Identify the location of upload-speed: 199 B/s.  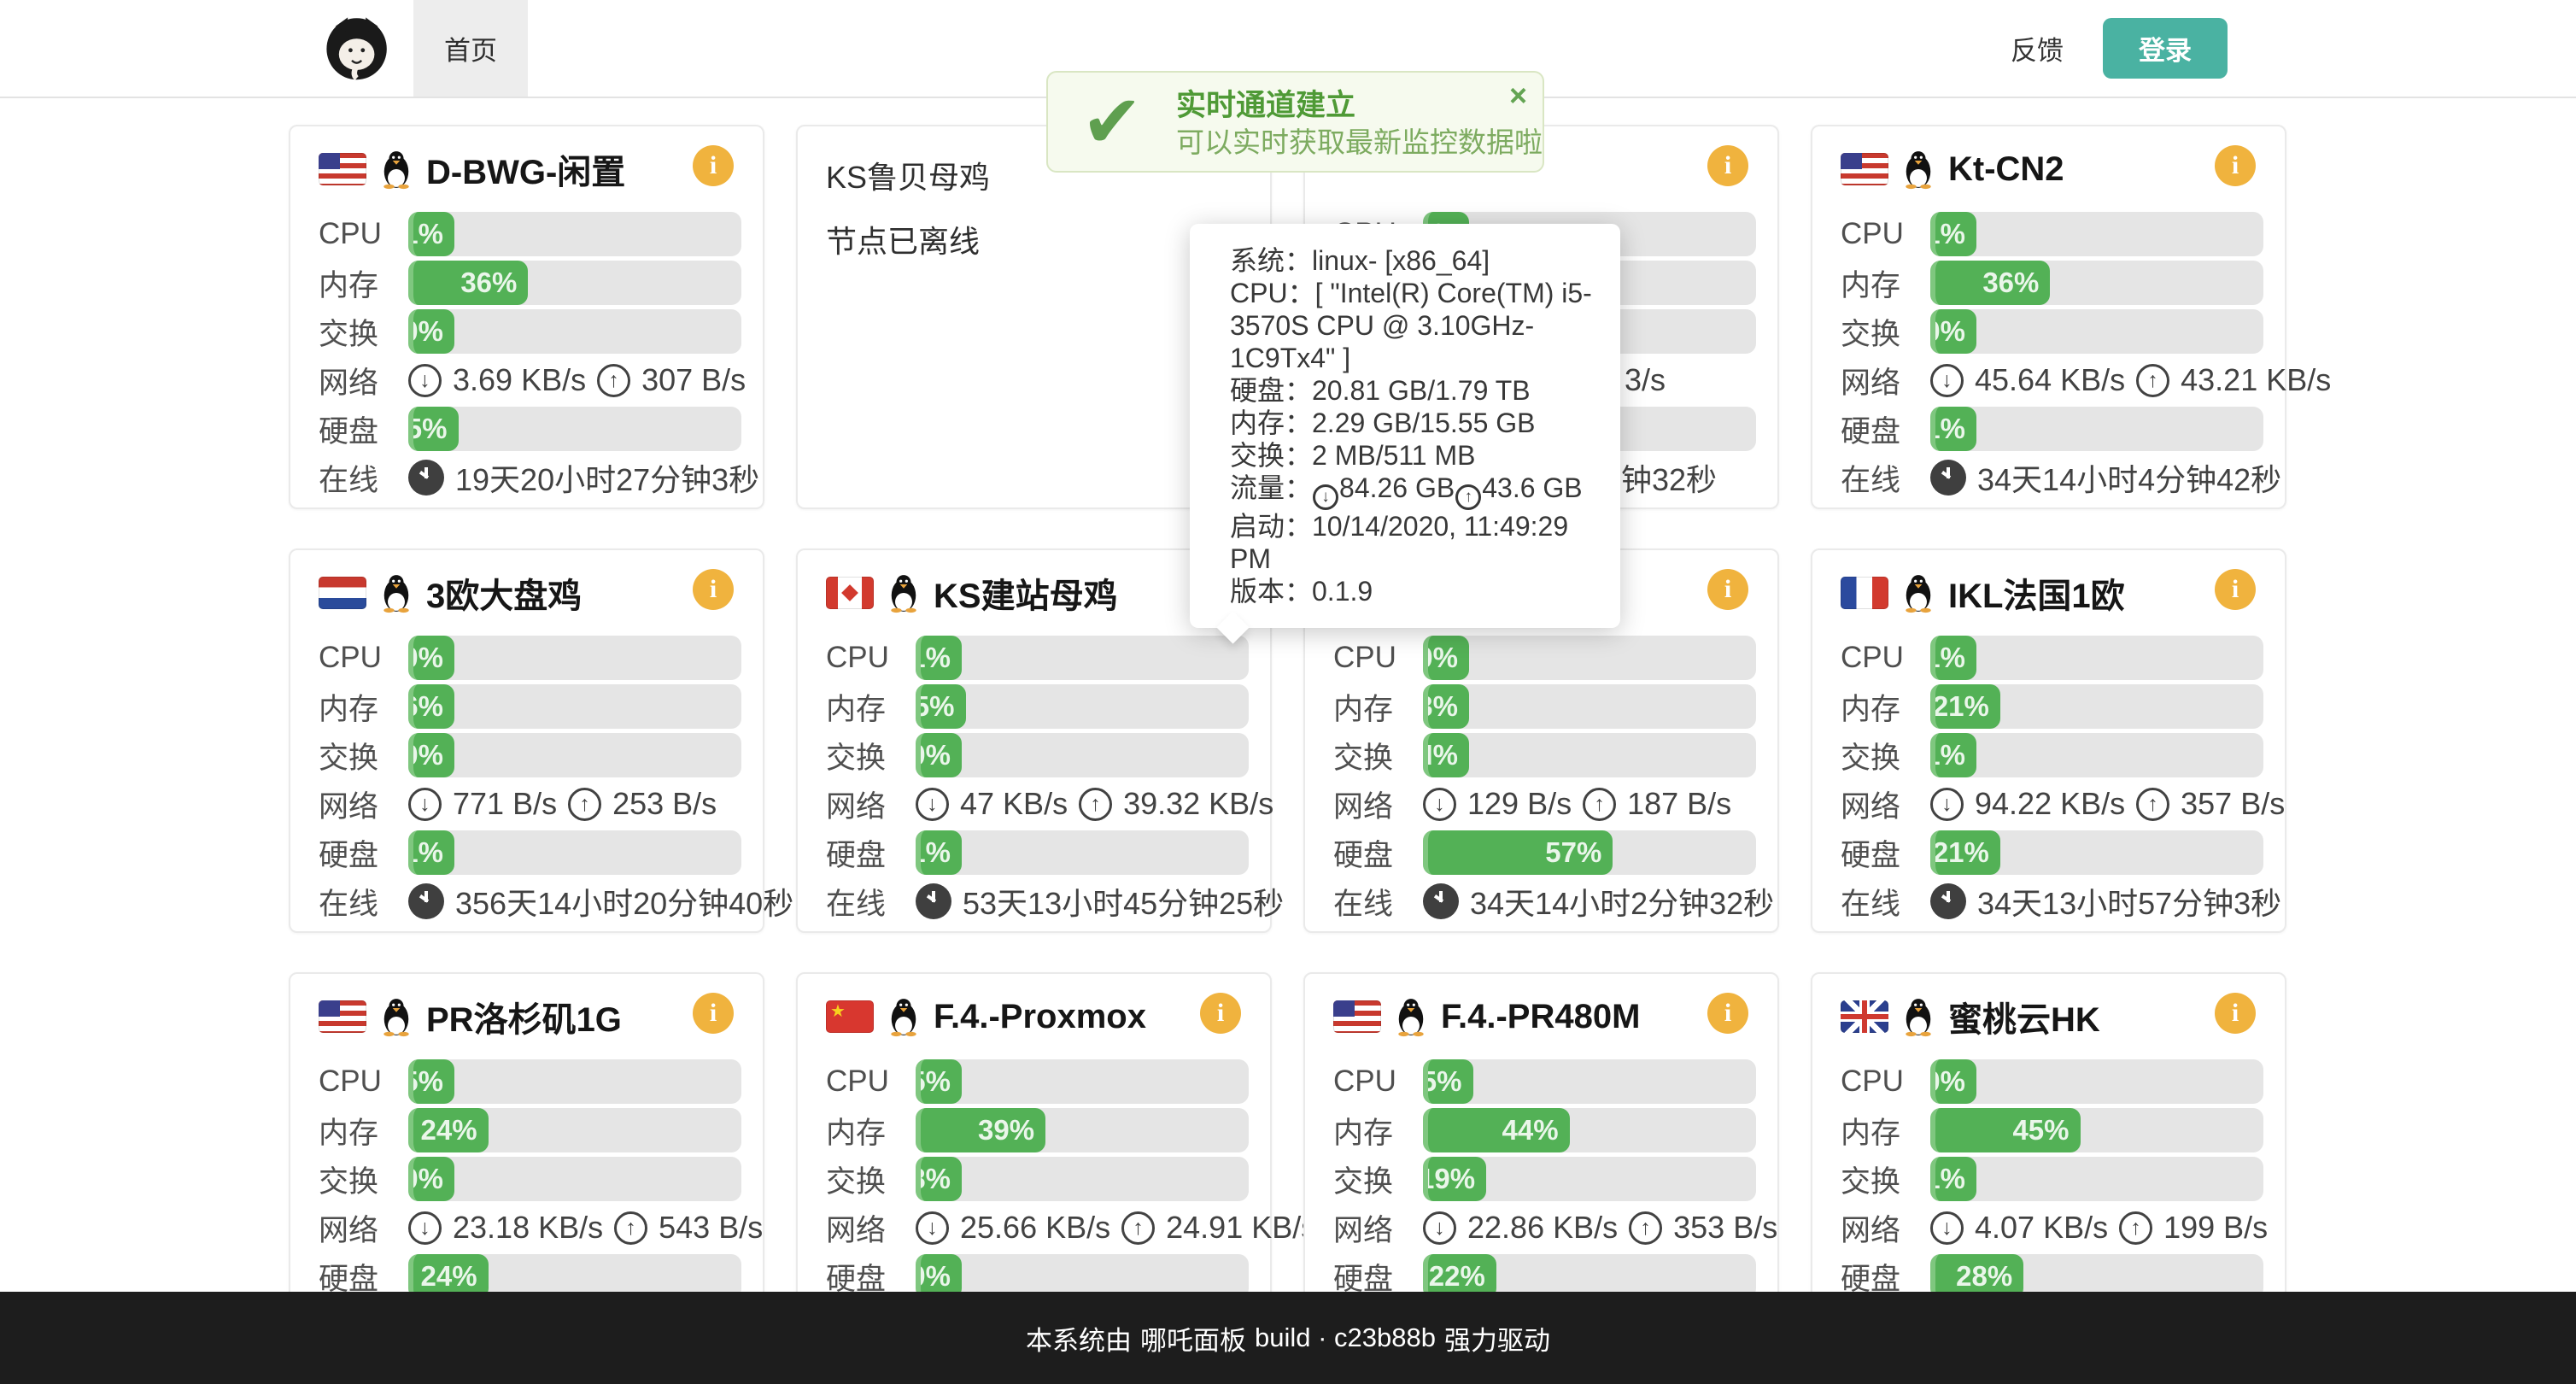
(2216, 1227).